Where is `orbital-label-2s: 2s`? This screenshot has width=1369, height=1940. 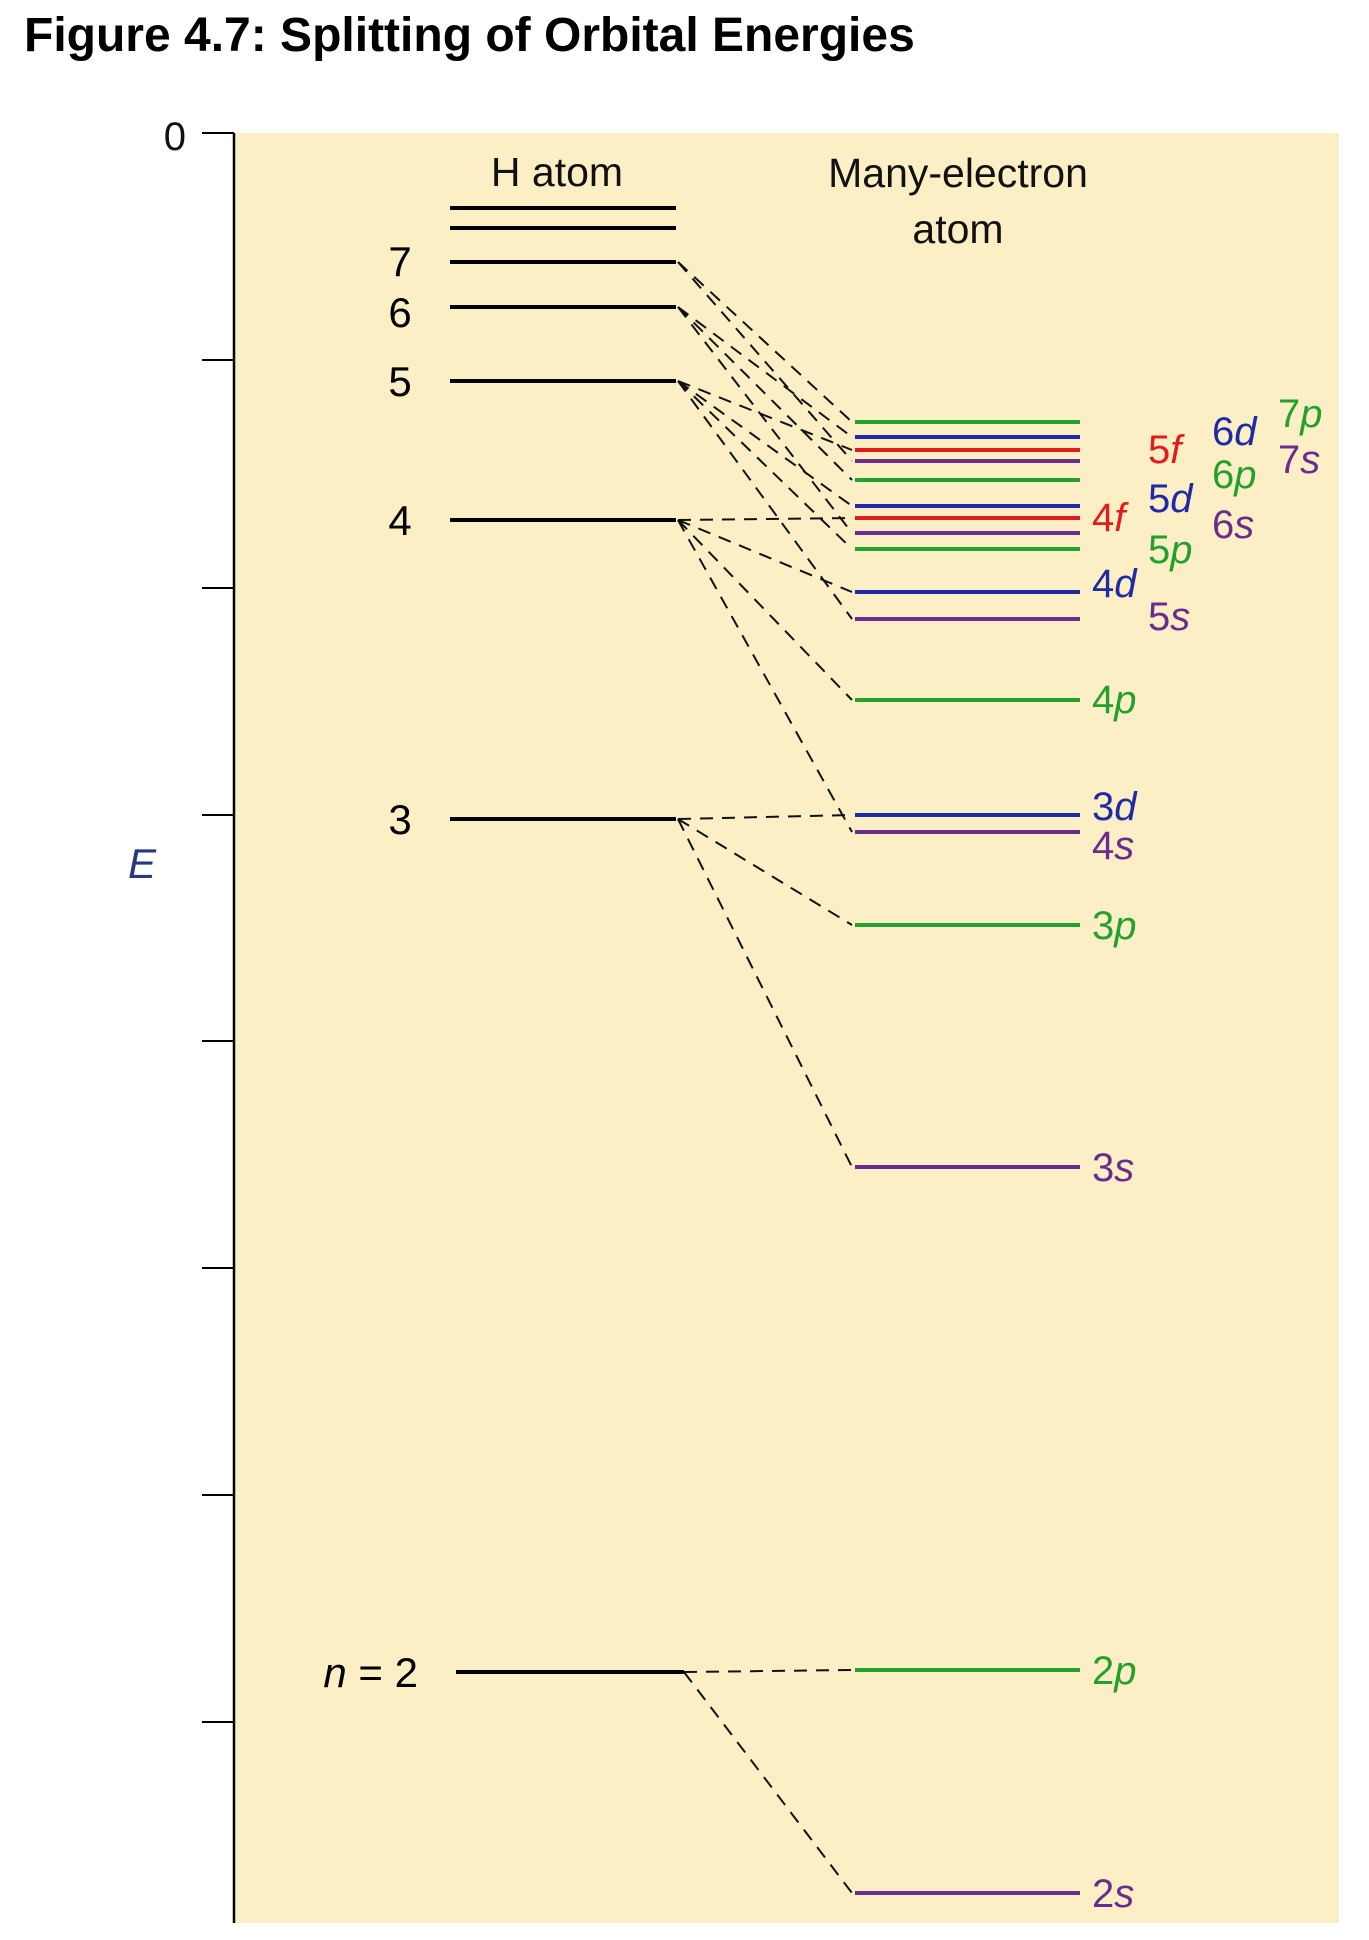 orbital-label-2s: 2s is located at coordinates (1113, 1894).